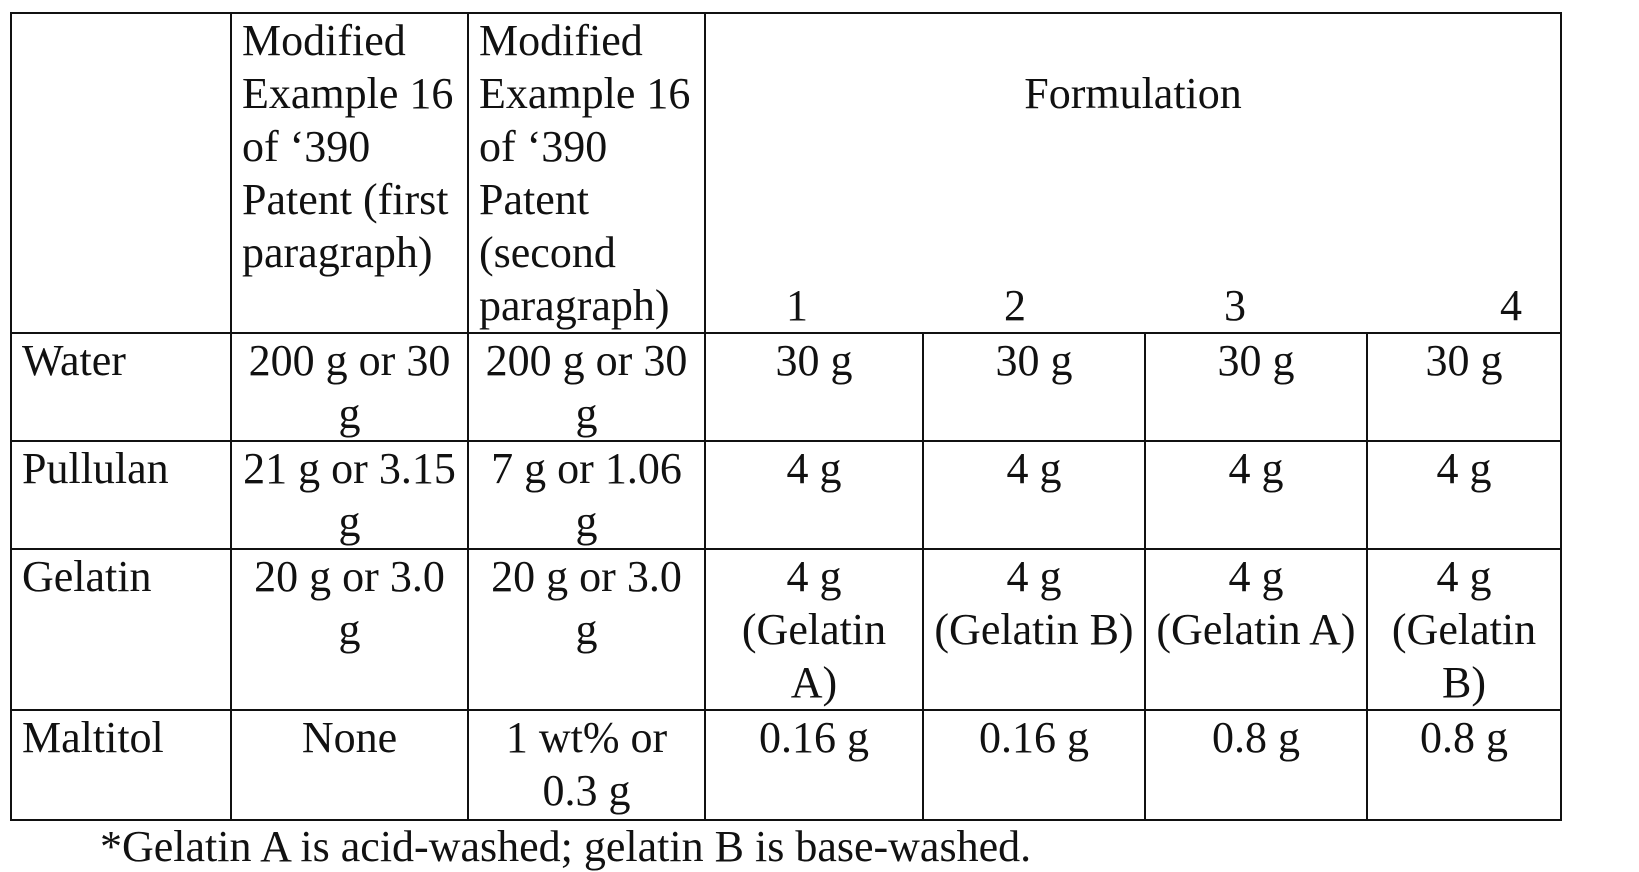 The height and width of the screenshot is (872, 1639). Describe the element at coordinates (121, 173) in the screenshot. I see `header-empty-cell` at that location.